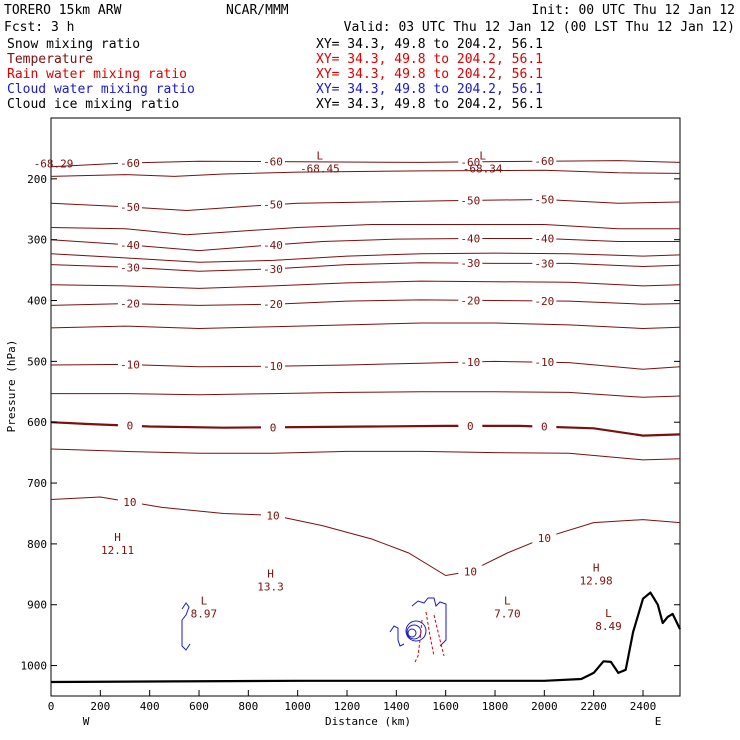 The image size is (740, 740). I want to click on terrain-profile, so click(365, 637).